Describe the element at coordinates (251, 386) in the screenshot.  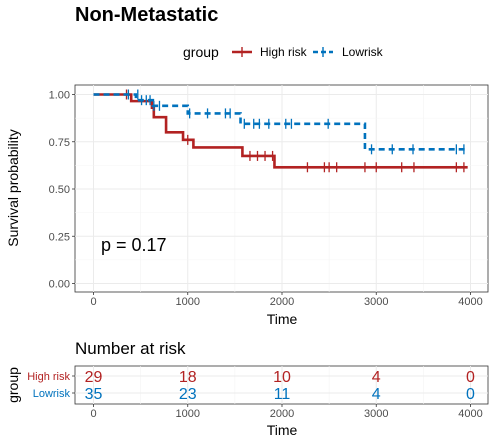
I see `risk-table-rows: High risk 29 18 10 4 0 Lowrisk 35 23 11 4 0` at that location.